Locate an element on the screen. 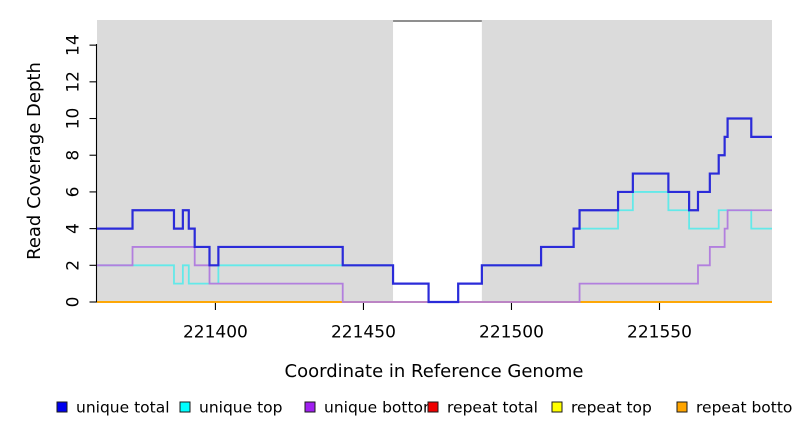 This screenshot has width=792, height=432. y-tick-label: 10 is located at coordinates (74, 119).